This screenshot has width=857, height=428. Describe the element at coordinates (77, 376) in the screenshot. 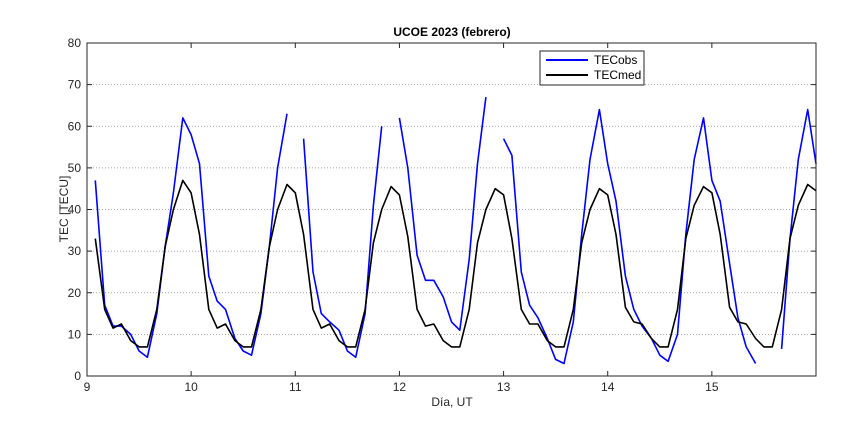

I see `y-tick-label: 0` at that location.